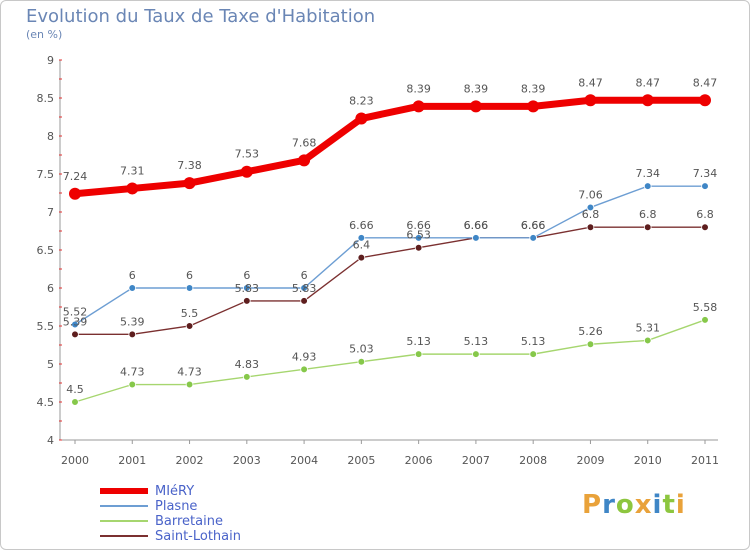 The height and width of the screenshot is (550, 750). Describe the element at coordinates (590, 331) in the screenshot. I see `data-label: 5.26` at that location.